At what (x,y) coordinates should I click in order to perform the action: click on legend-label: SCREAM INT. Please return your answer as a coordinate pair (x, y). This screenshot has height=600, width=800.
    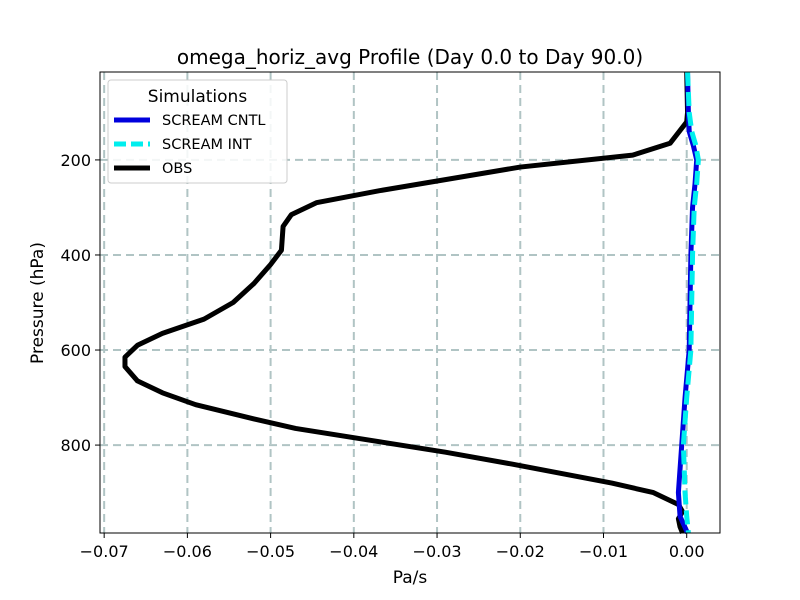
    Looking at the image, I should click on (207, 145).